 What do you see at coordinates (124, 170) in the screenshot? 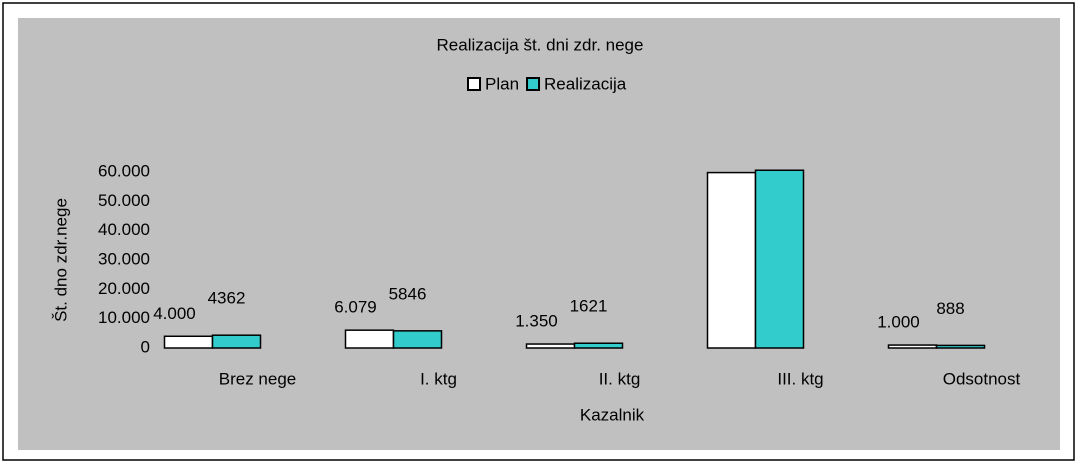
I see `y-tick-label: 60.000` at bounding box center [124, 170].